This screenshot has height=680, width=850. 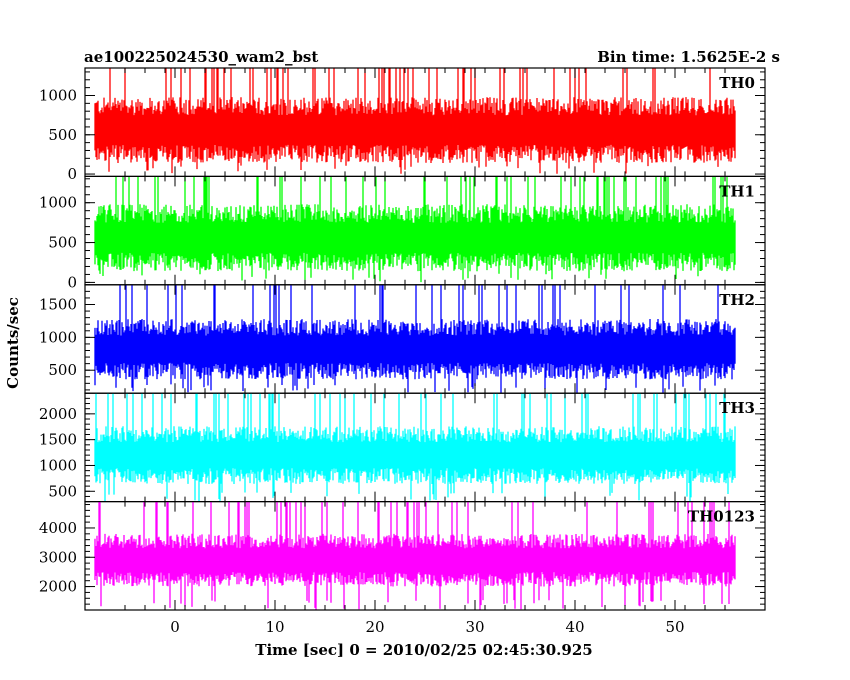 I want to click on x-tick-label: 50, so click(x=674, y=627).